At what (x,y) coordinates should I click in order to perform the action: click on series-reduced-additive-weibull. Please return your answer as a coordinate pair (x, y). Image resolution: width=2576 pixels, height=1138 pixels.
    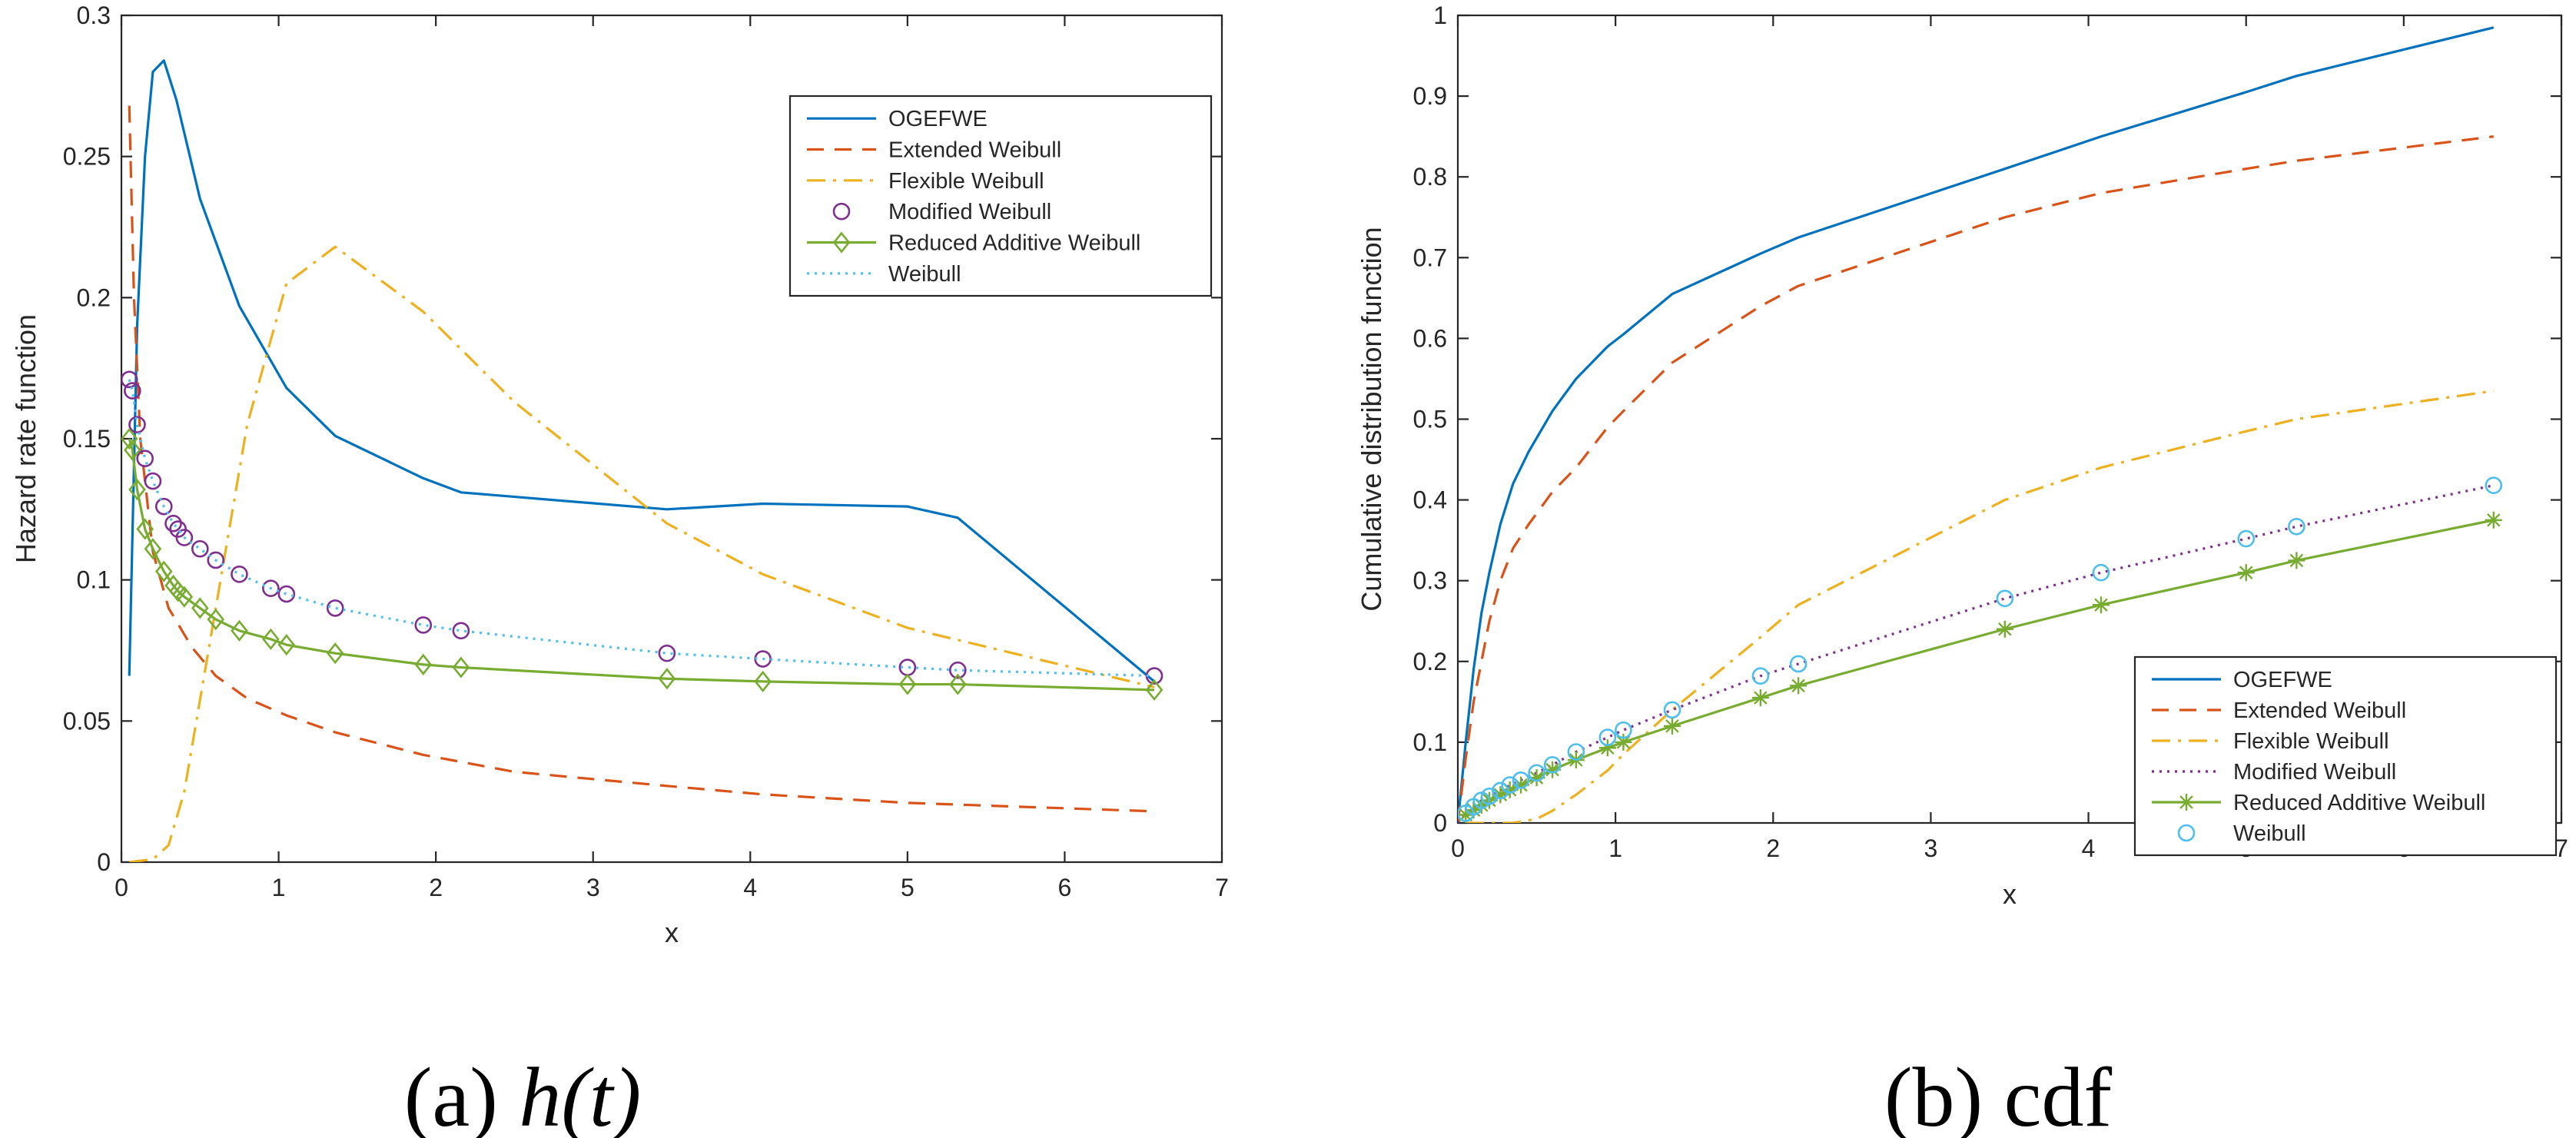
    Looking at the image, I should click on (642, 564).